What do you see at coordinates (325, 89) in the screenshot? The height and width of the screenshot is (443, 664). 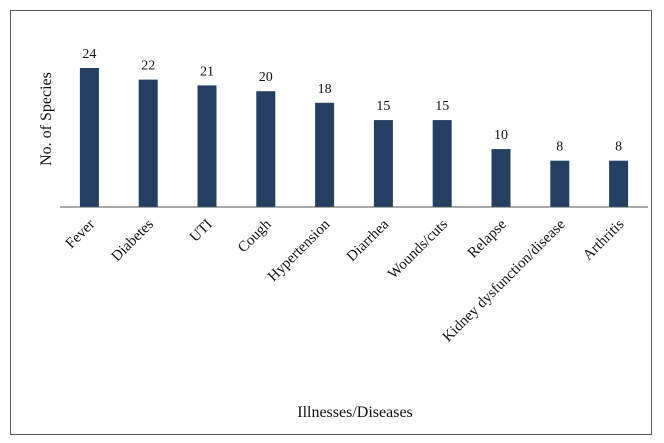 I see `data-label: 18` at bounding box center [325, 89].